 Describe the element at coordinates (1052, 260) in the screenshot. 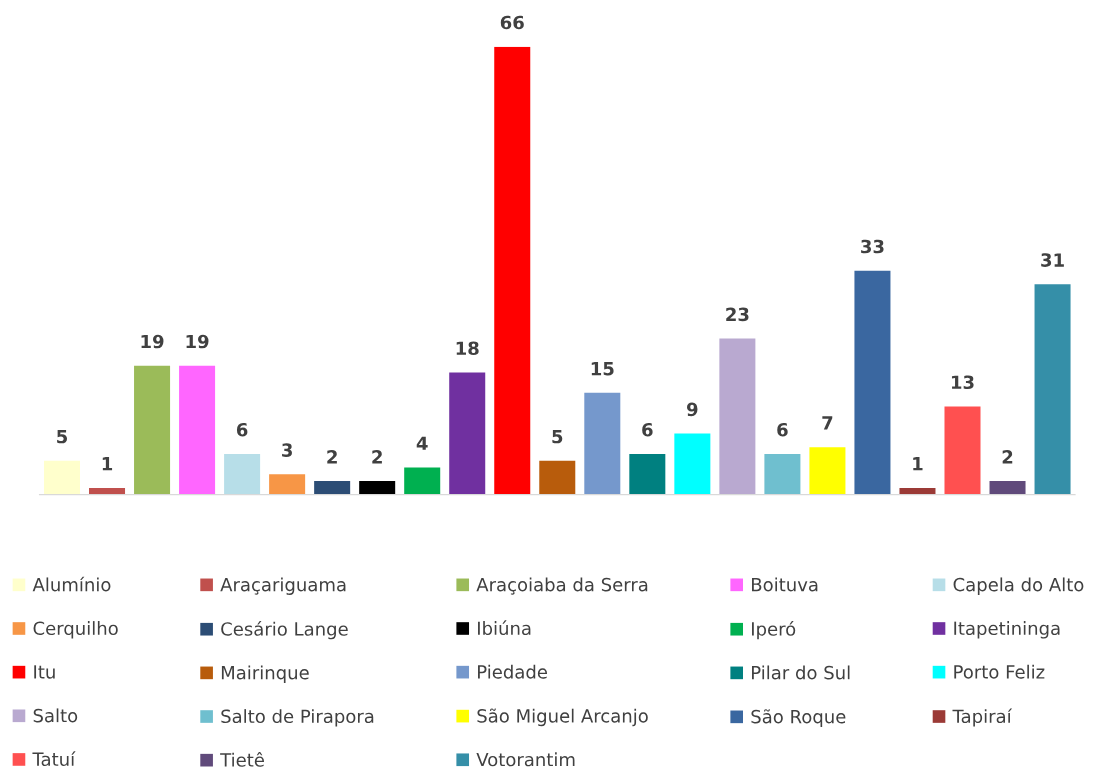

I see `data-label: 31` at that location.